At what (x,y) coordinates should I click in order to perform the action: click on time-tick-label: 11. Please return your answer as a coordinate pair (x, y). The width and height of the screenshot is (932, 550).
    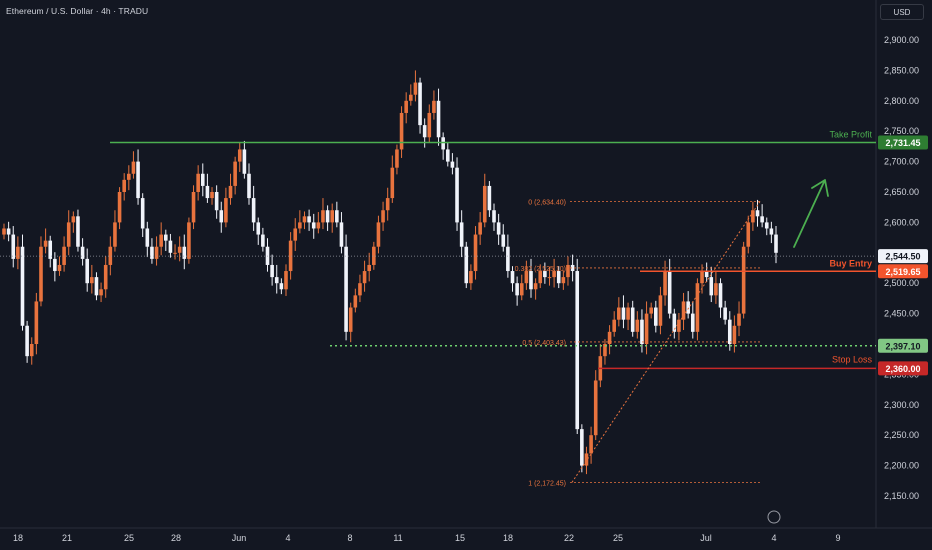
    Looking at the image, I should click on (397, 538).